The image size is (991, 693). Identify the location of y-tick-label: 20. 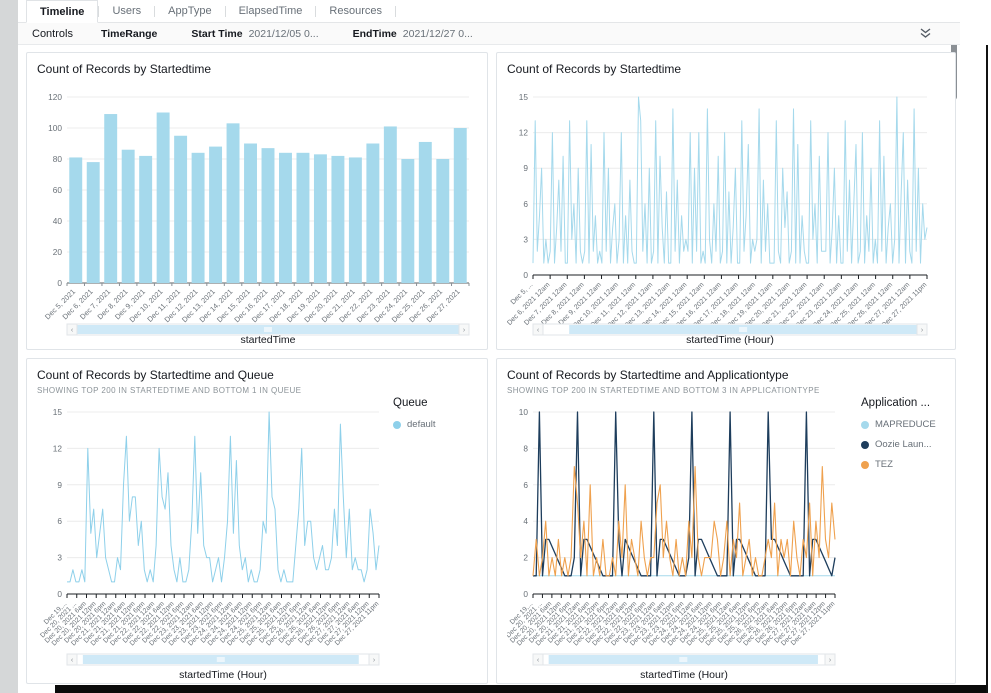
(58, 252).